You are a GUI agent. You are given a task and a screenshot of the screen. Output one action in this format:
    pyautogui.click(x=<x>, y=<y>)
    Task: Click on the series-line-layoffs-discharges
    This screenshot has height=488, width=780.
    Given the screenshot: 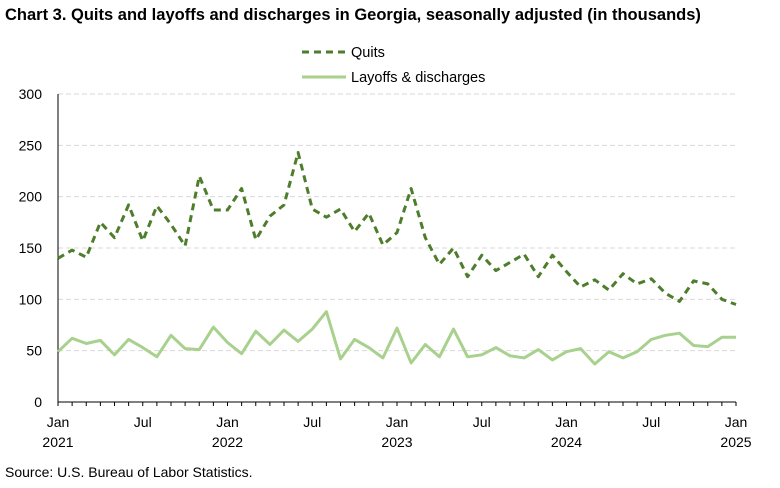 What is the action you would take?
    pyautogui.click(x=396, y=338)
    